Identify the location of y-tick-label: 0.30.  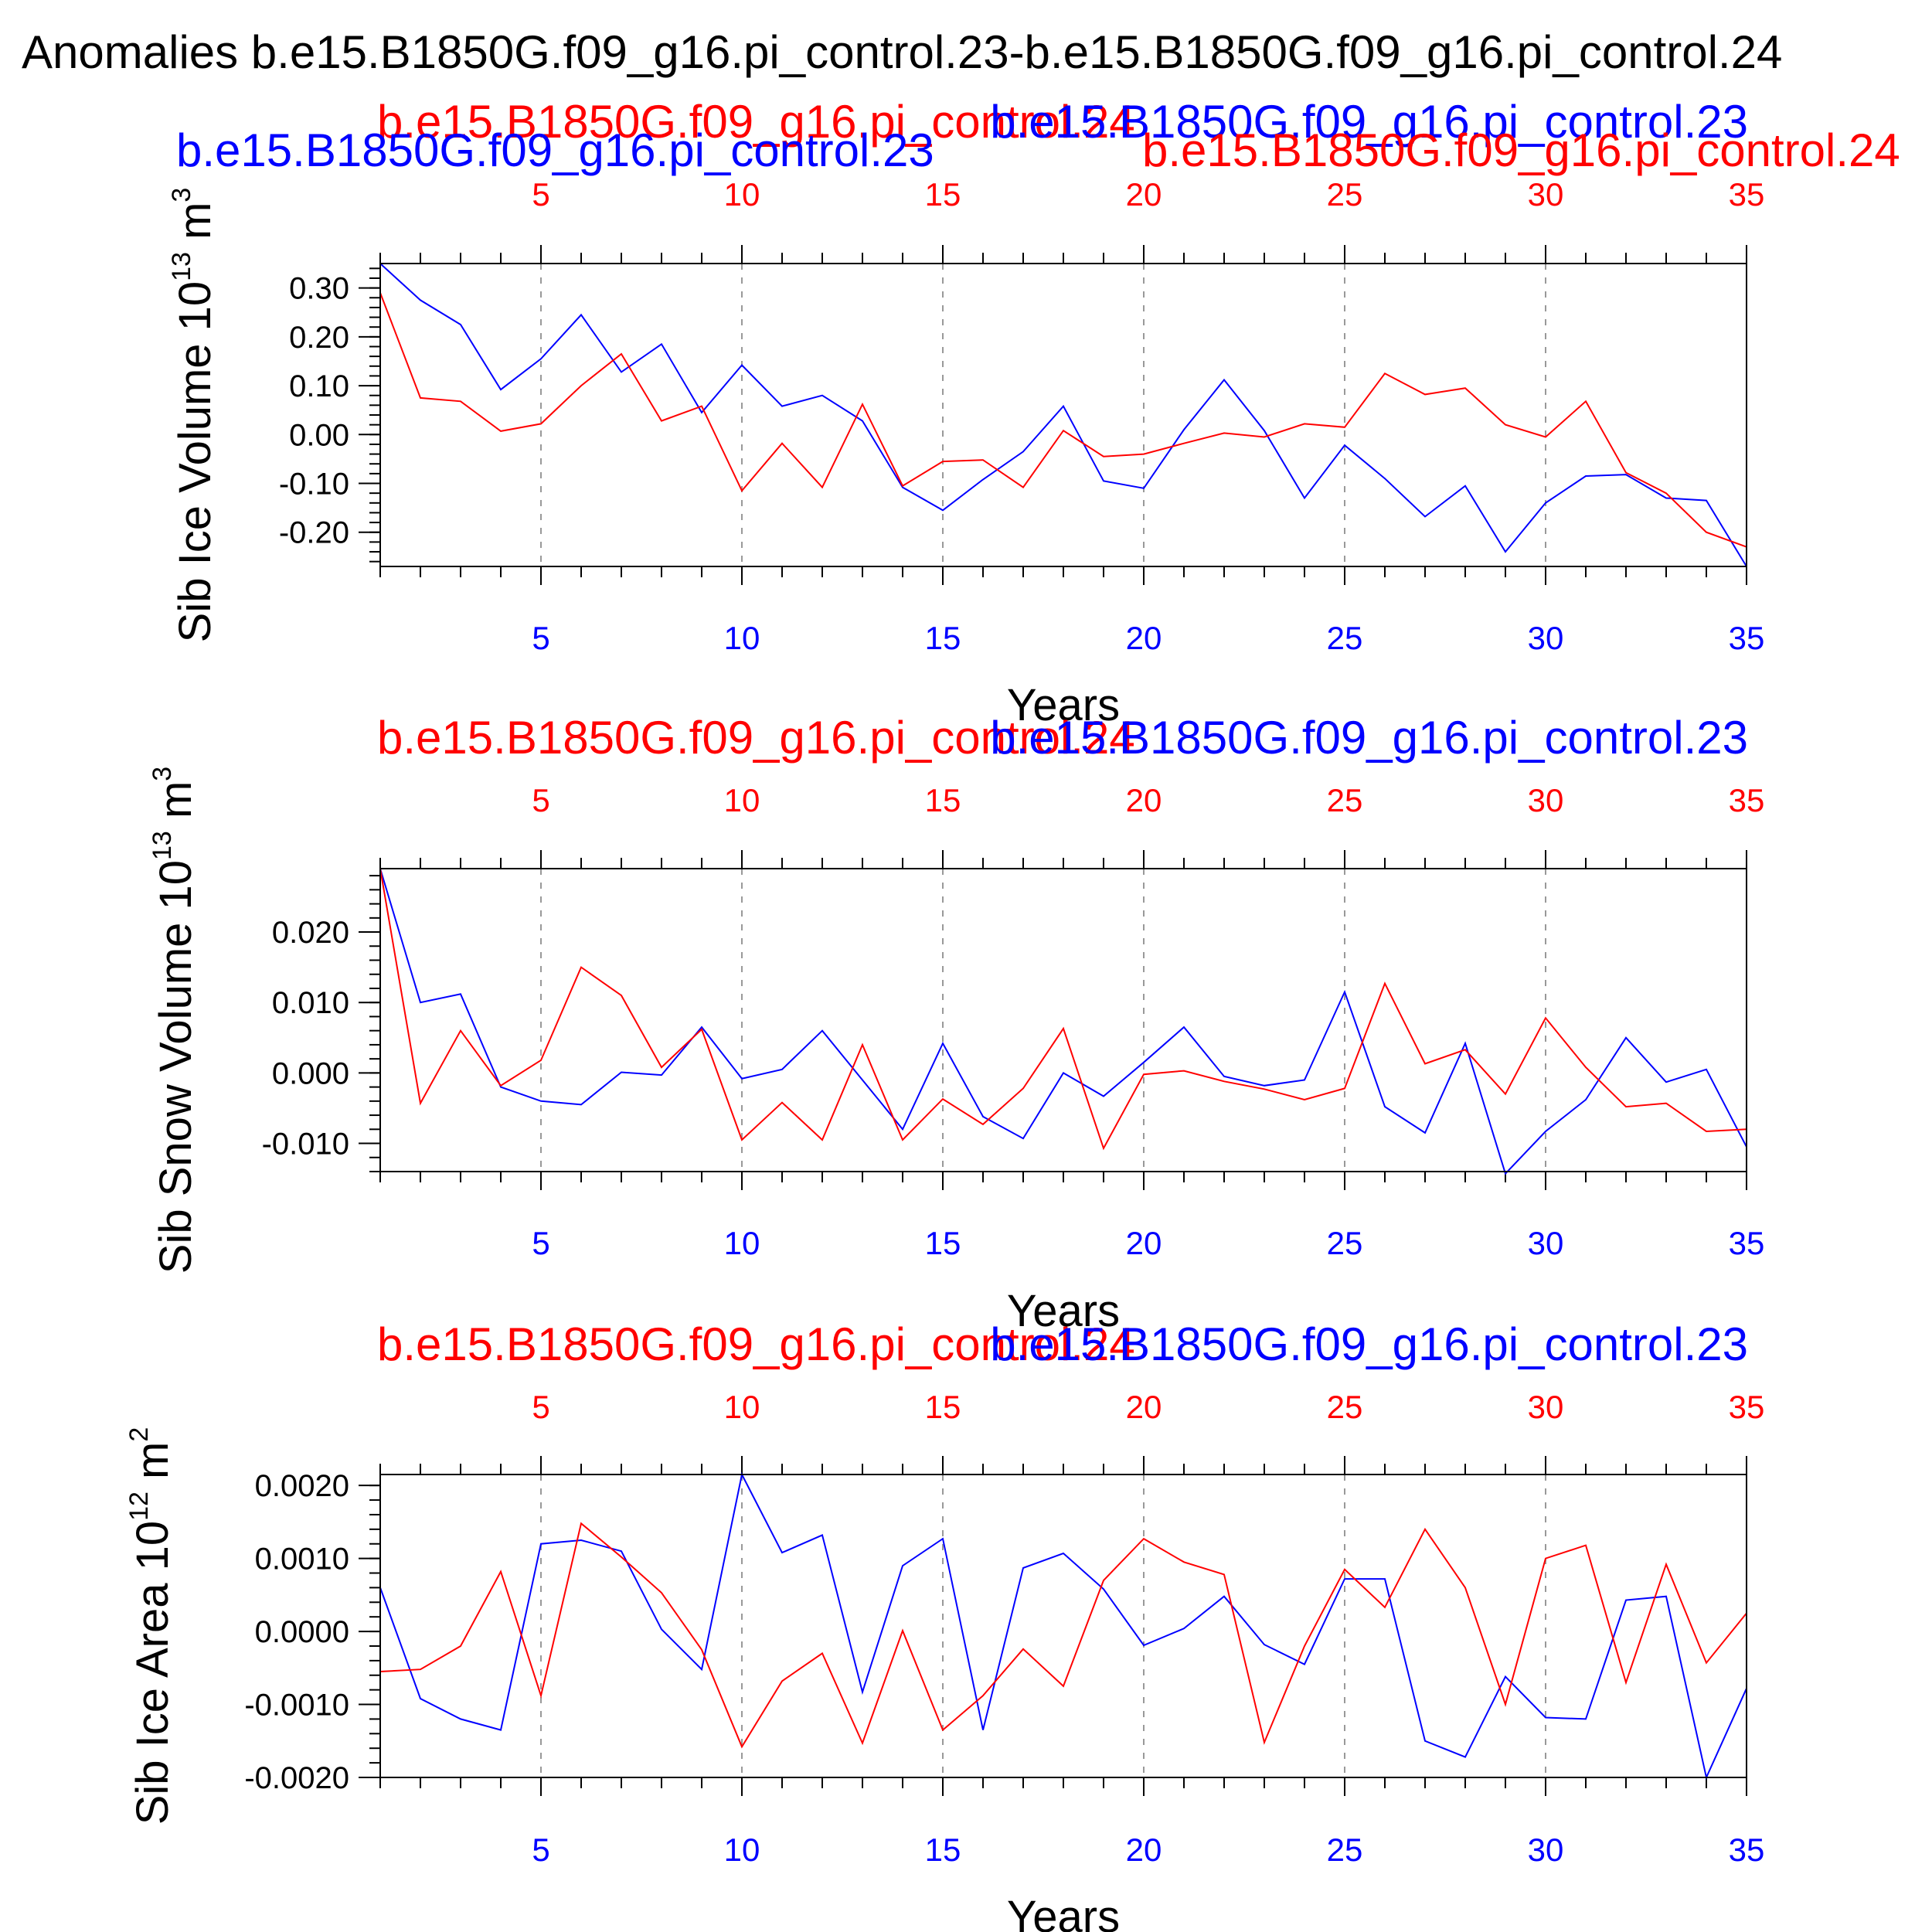
(319, 289).